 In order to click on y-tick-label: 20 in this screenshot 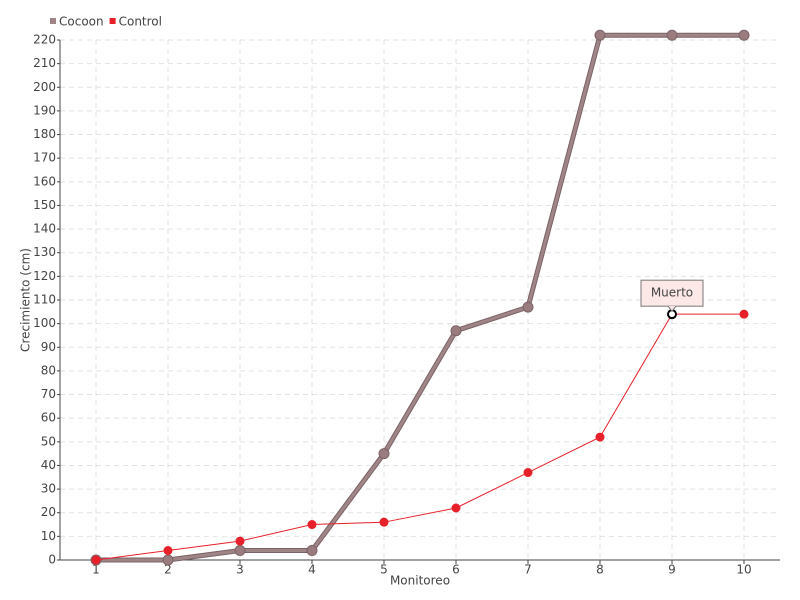, I will do `click(48, 512)`.